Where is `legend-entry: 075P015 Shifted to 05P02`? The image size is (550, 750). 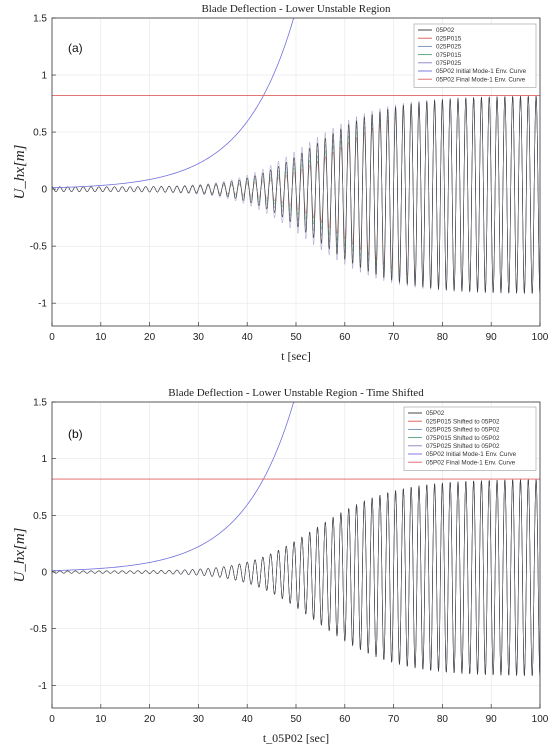
legend-entry: 075P015 Shifted to 05P02 is located at coordinates (463, 438).